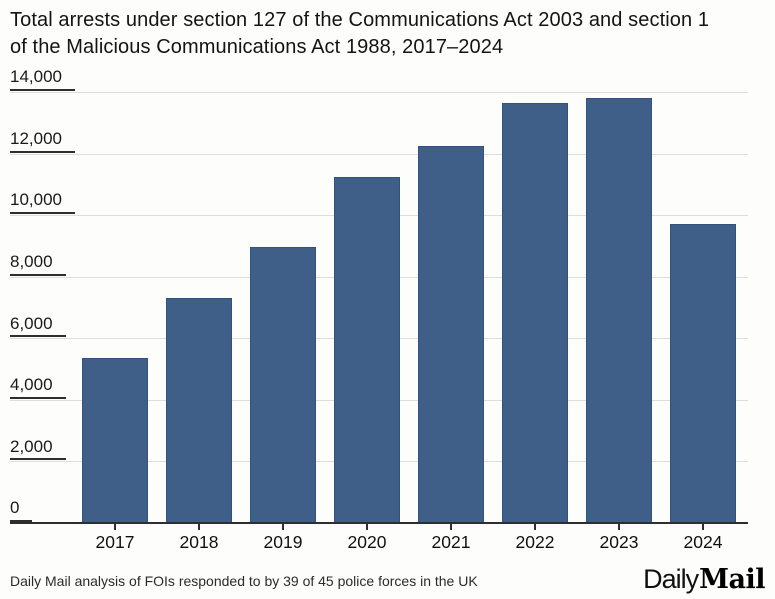  What do you see at coordinates (451, 542) in the screenshot?
I see `x-axis-tick-label: 2021` at bounding box center [451, 542].